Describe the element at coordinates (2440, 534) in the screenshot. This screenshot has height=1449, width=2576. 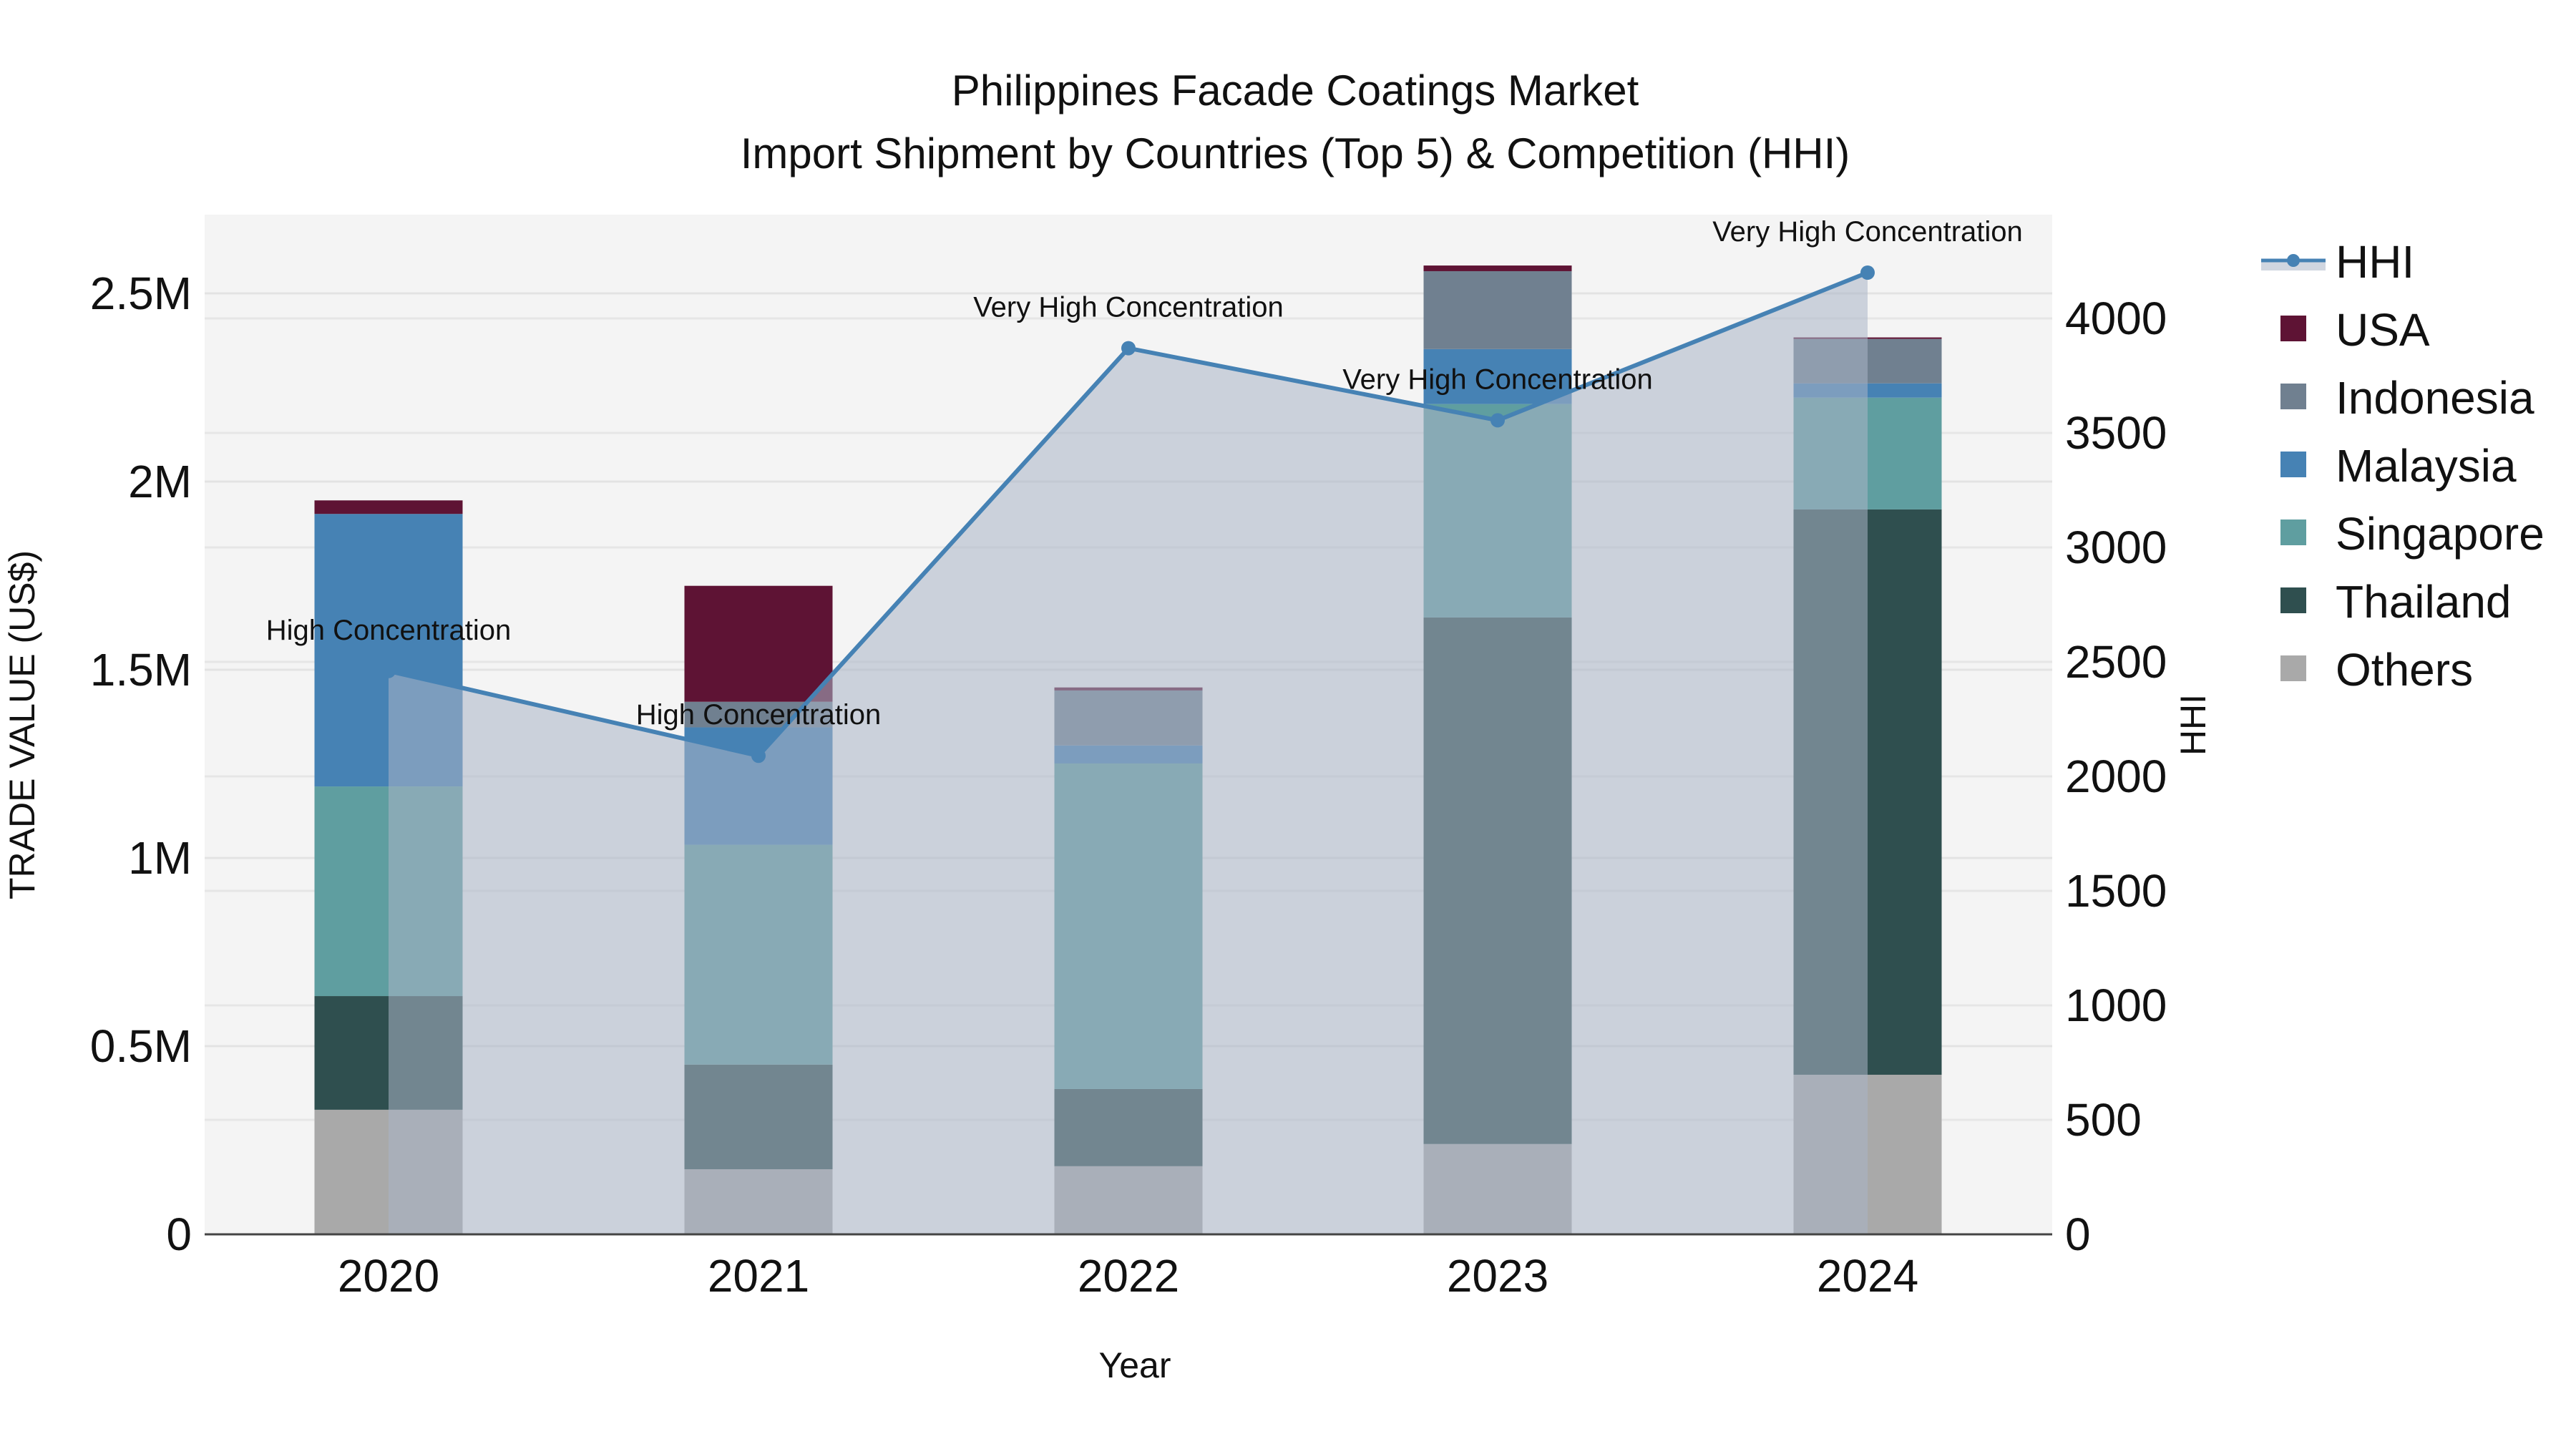
I see `legend-label: Singapore` at that location.